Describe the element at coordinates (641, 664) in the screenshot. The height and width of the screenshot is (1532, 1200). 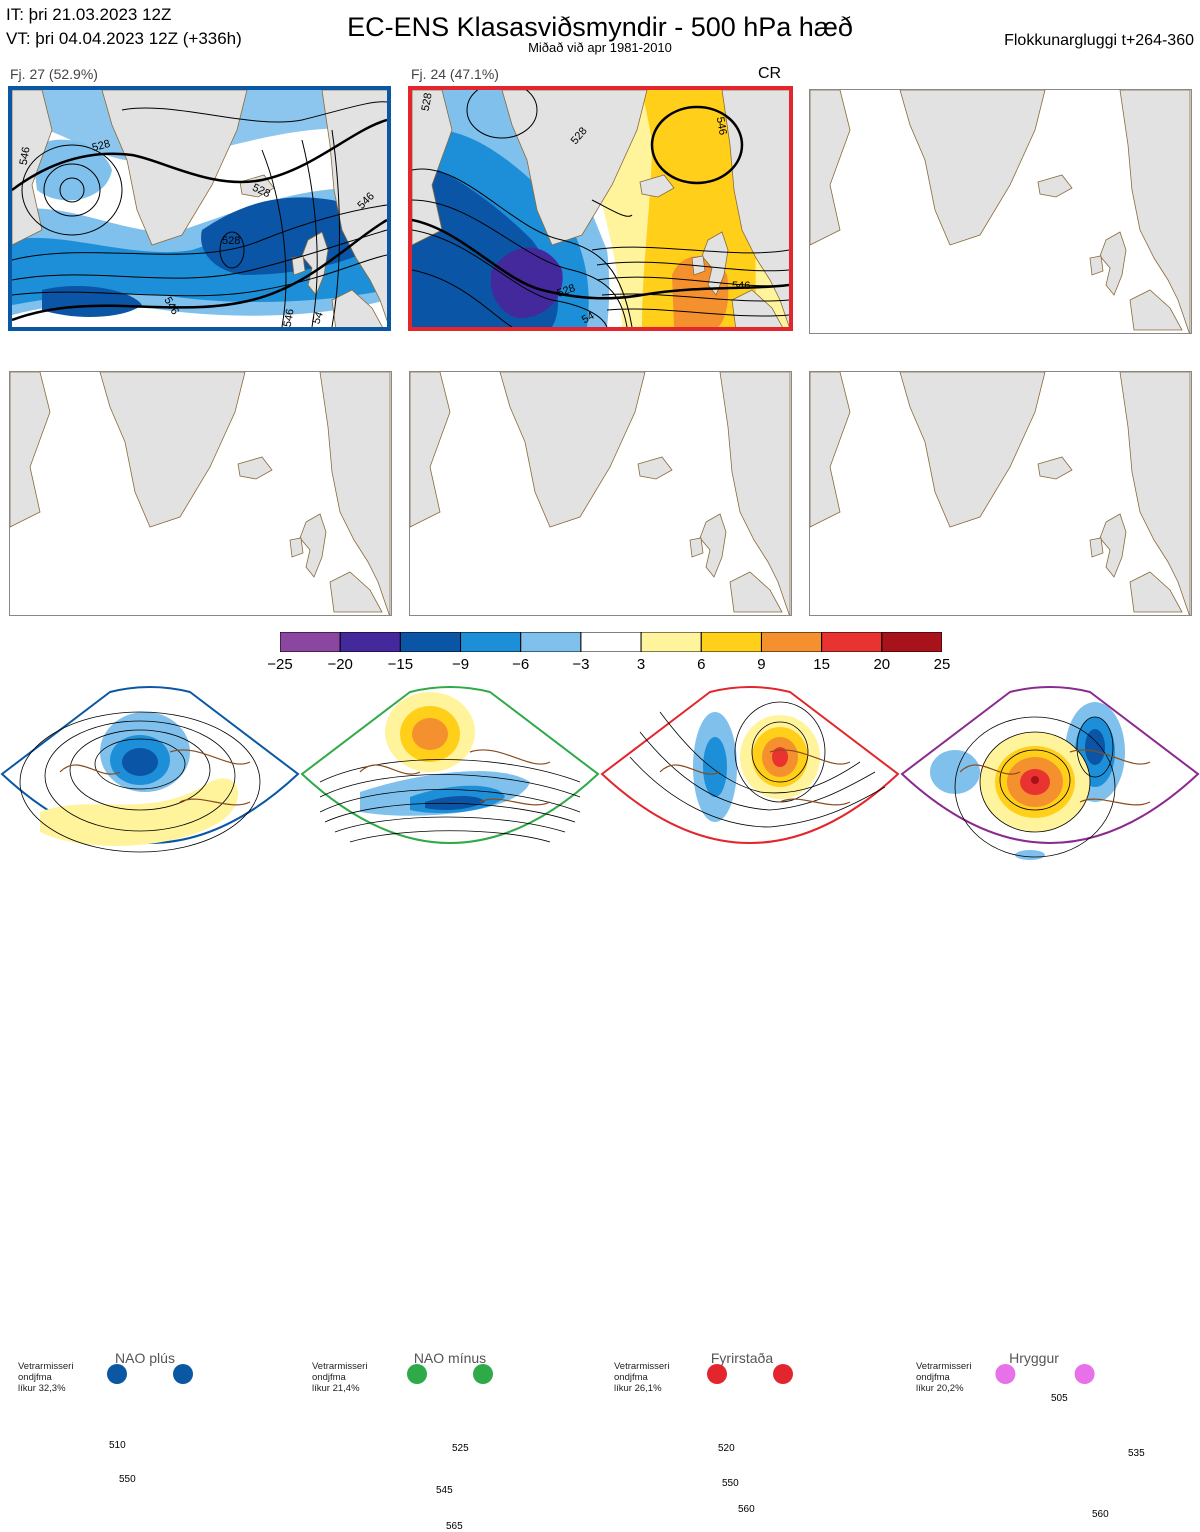
I see `colorbar-tick-label: 3` at that location.